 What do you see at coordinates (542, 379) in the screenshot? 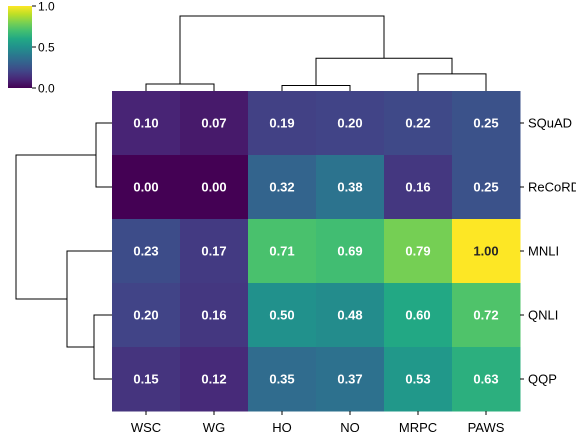
I see `y-tick-label-qqp: QQP` at bounding box center [542, 379].